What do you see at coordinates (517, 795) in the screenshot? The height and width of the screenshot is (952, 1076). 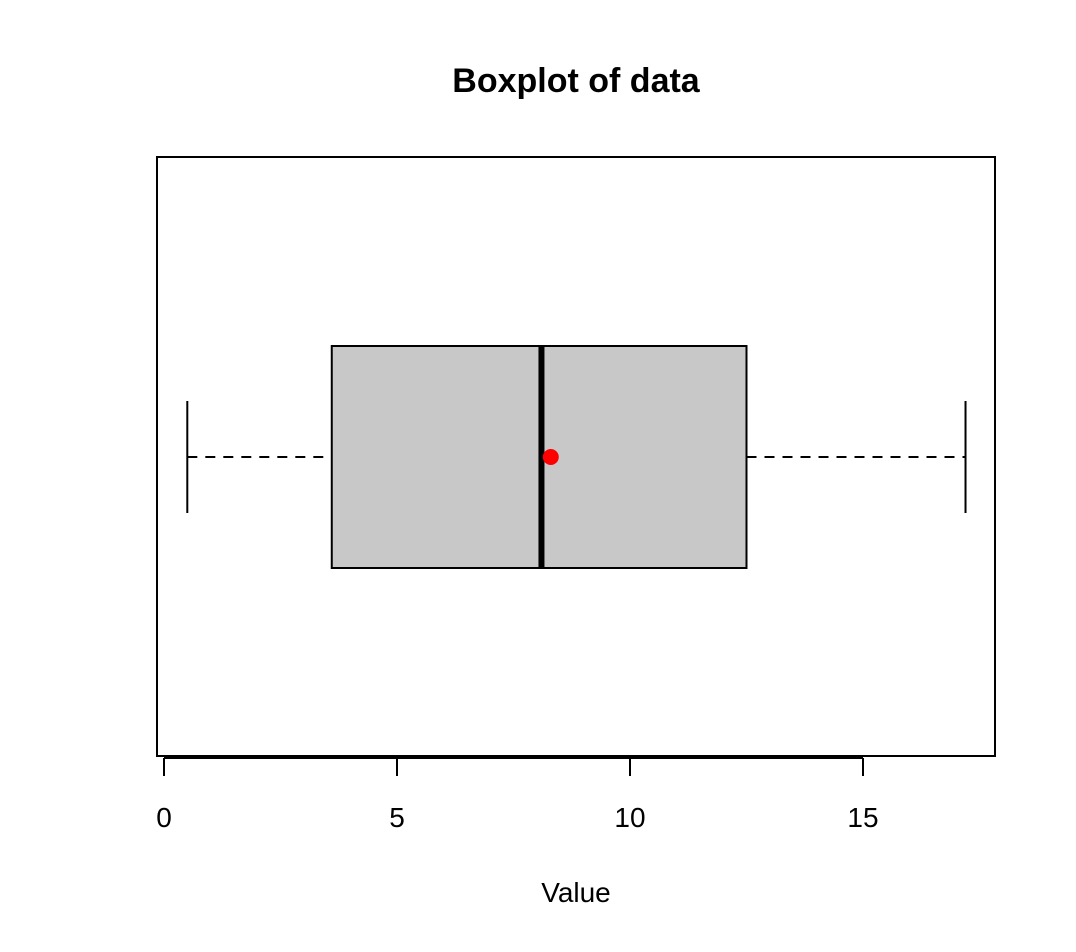 I see `x-axis: 0 5 10 15` at bounding box center [517, 795].